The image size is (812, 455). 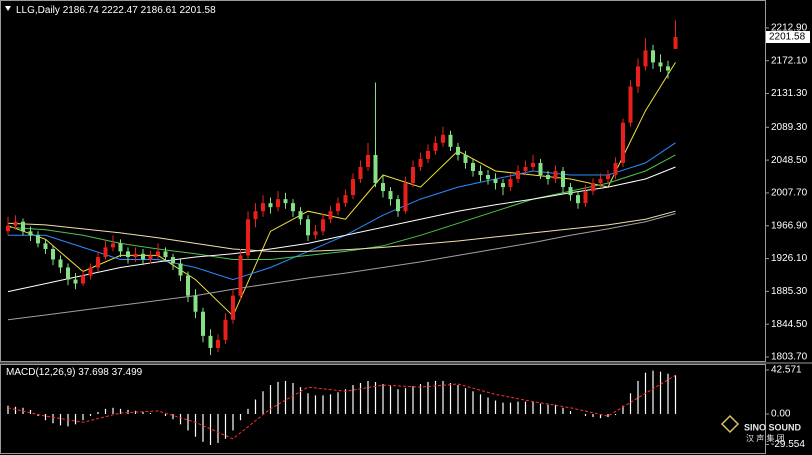 What do you see at coordinates (341, 407) in the screenshot?
I see `signal-line` at bounding box center [341, 407].